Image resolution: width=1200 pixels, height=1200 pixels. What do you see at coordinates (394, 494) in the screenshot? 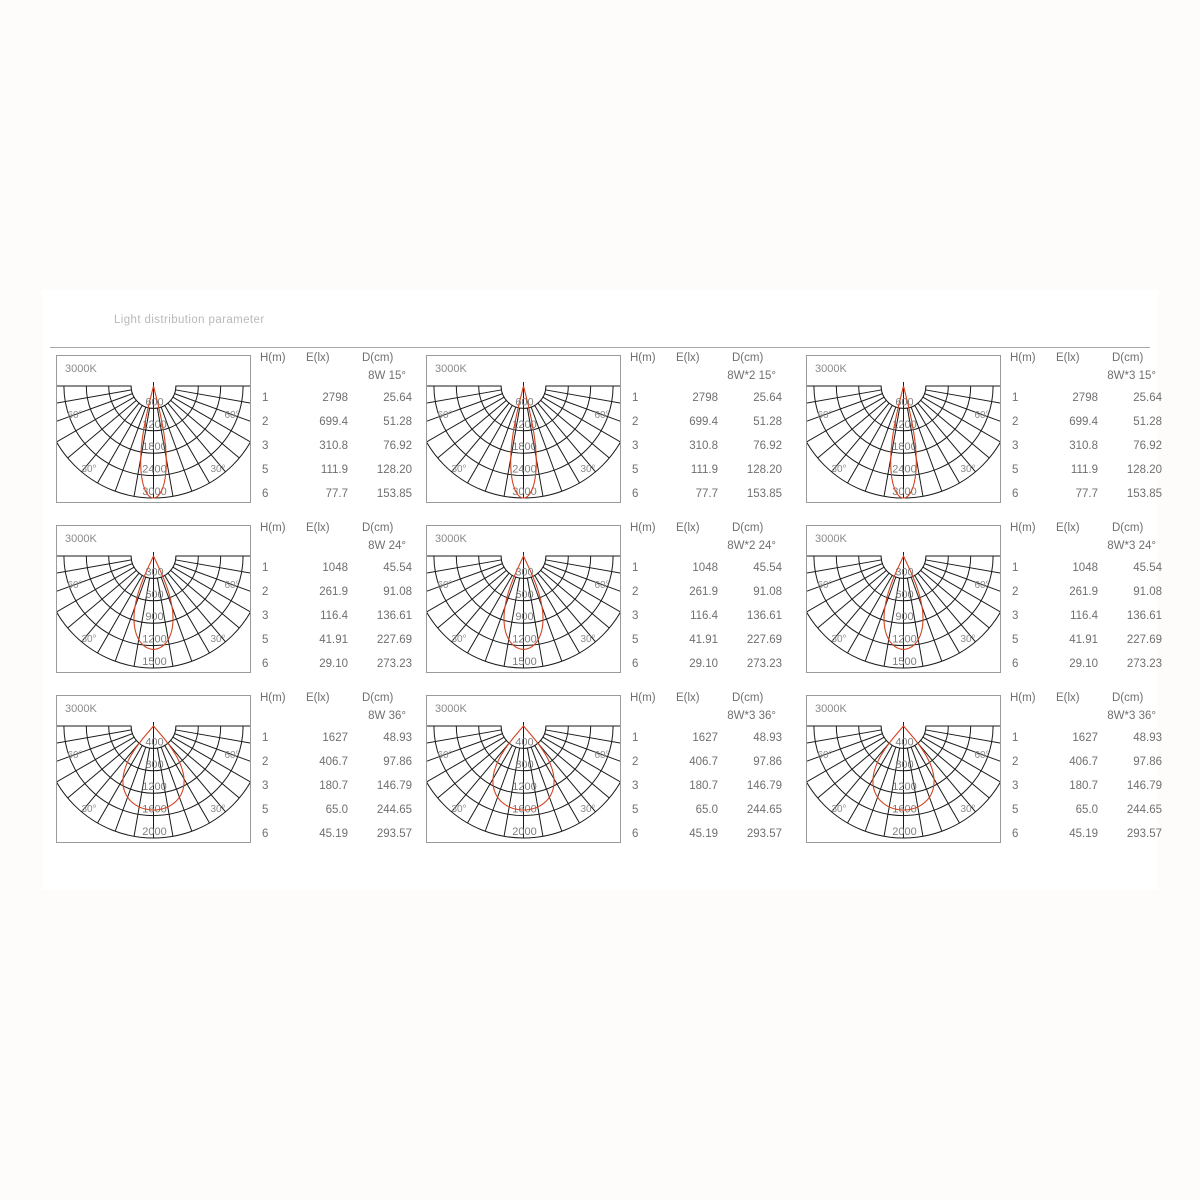
I see `cell-d: 153.85` at bounding box center [394, 494].